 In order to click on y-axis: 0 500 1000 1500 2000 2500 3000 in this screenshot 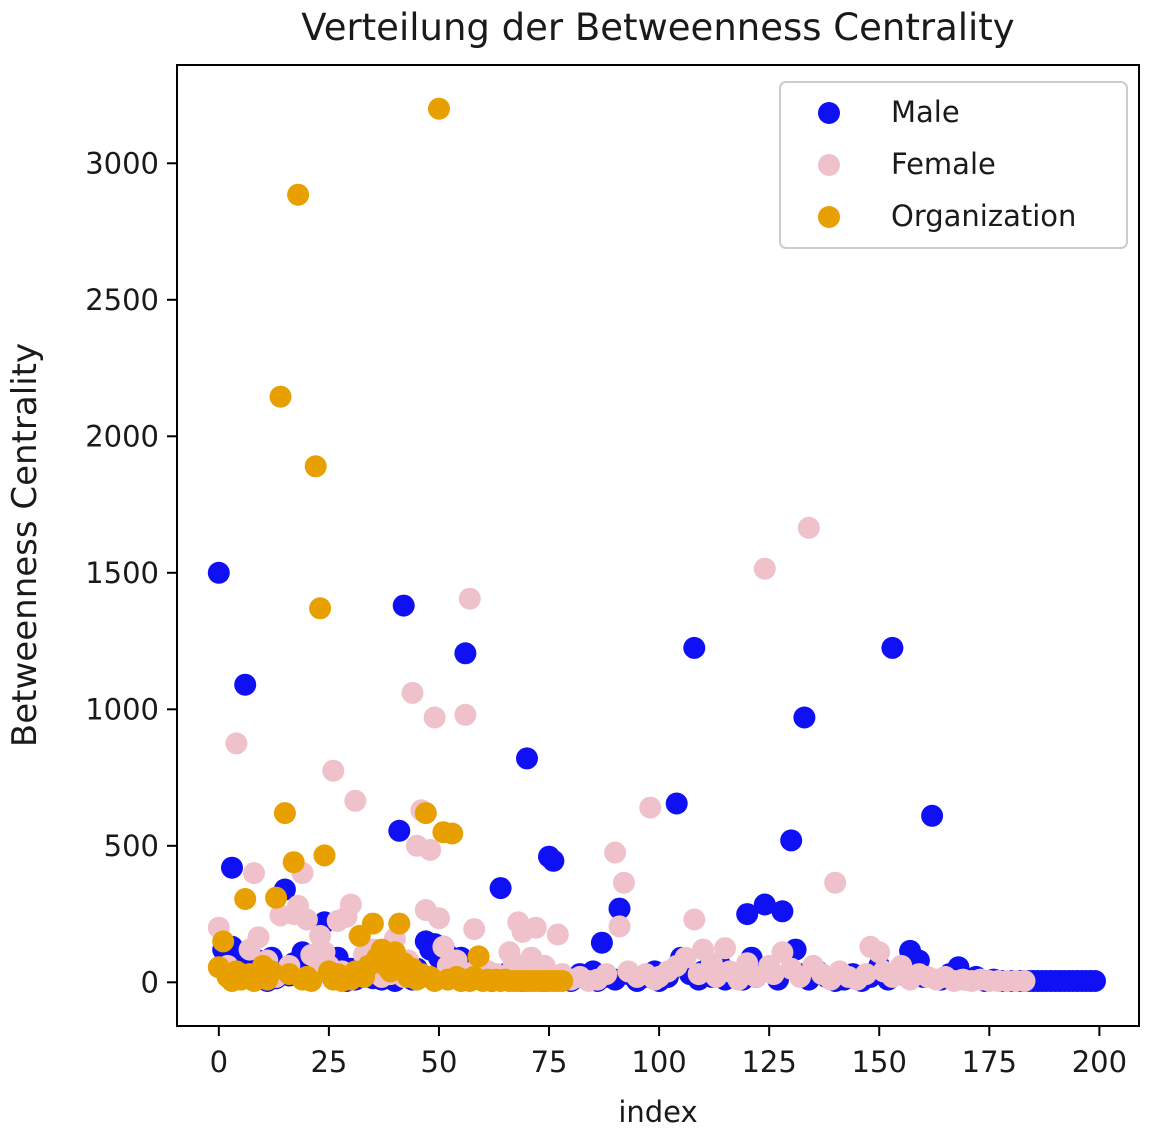, I will do `click(131, 572)`.